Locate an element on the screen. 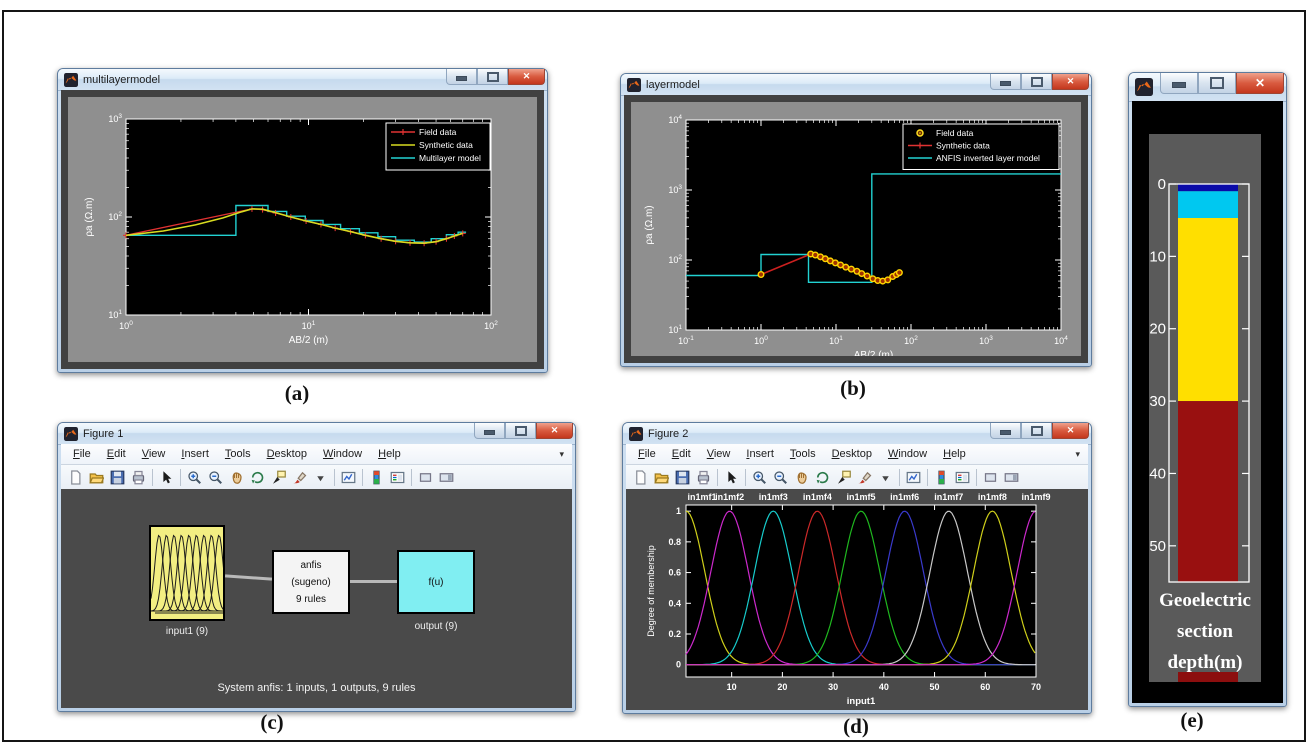 The image size is (1308, 746). matlab-icon is located at coordinates (71, 433).